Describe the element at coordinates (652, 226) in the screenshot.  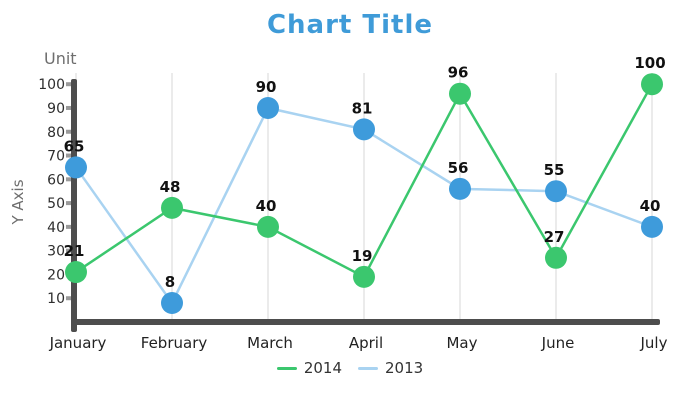
I see `marker-2013-July` at that location.